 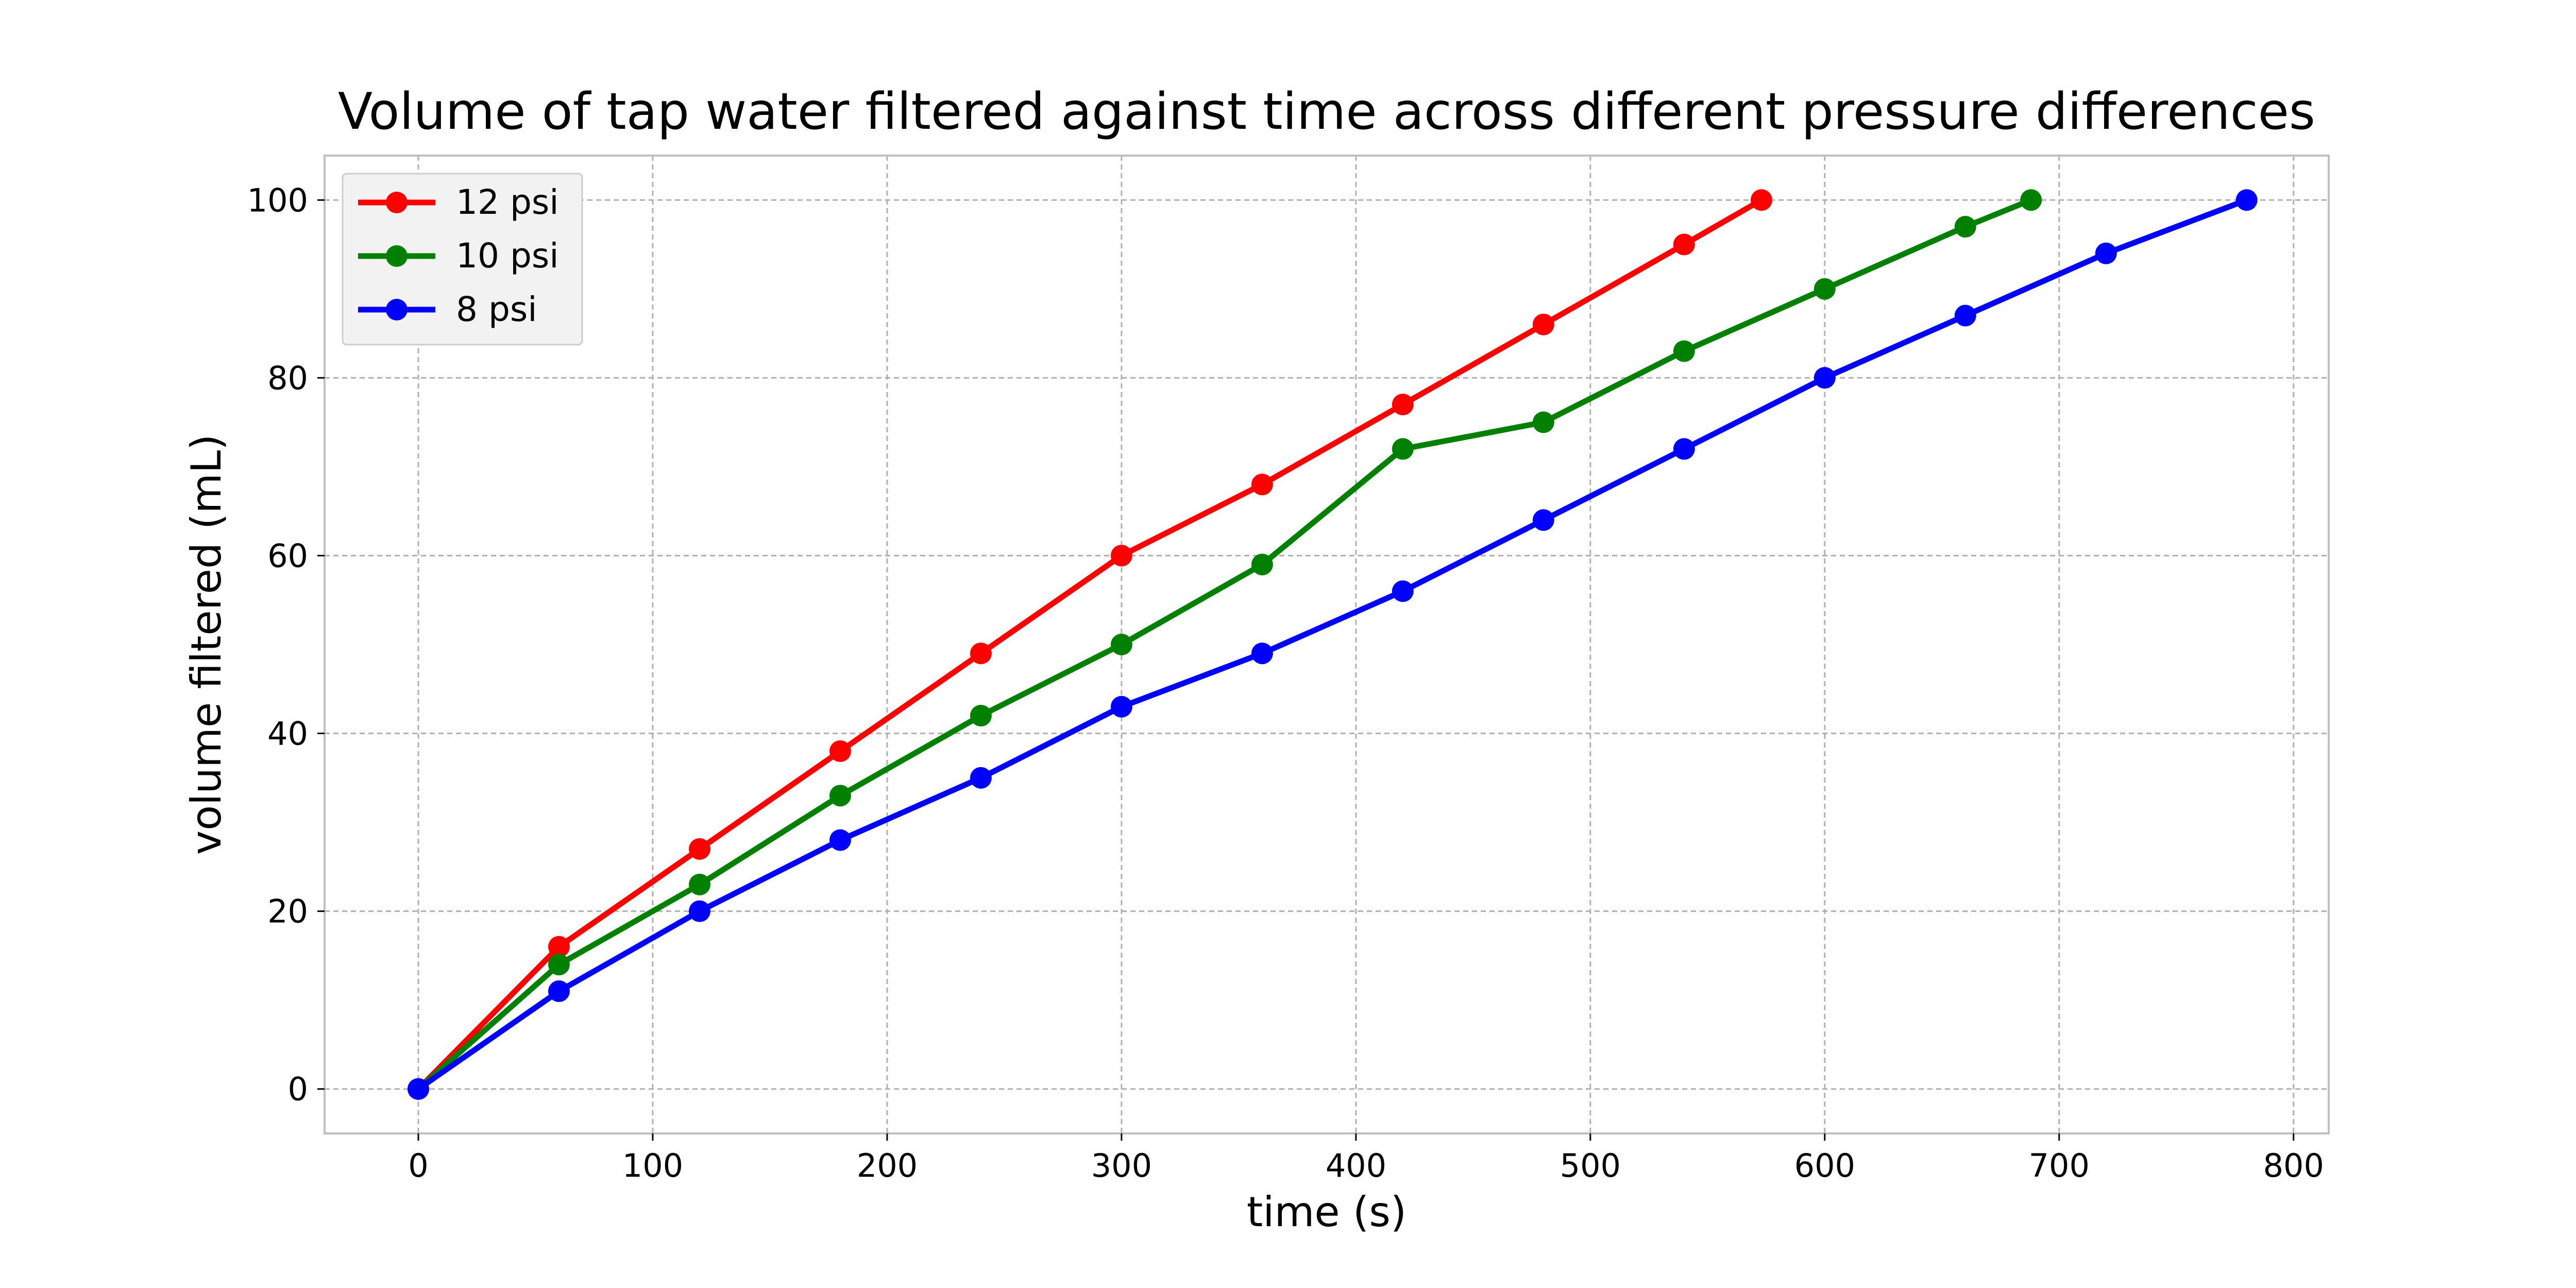 What do you see at coordinates (298, 1089) in the screenshot?
I see `y-tick-label: 0` at bounding box center [298, 1089].